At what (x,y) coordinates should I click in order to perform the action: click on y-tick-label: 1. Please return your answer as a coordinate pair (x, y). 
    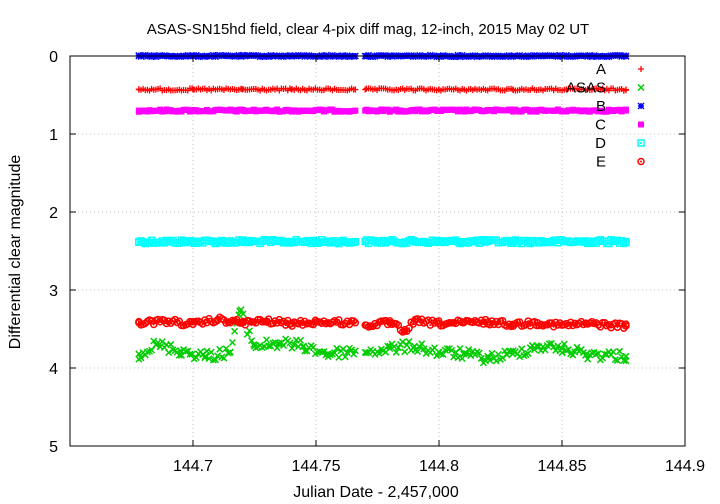
    Looking at the image, I should click on (53, 135).